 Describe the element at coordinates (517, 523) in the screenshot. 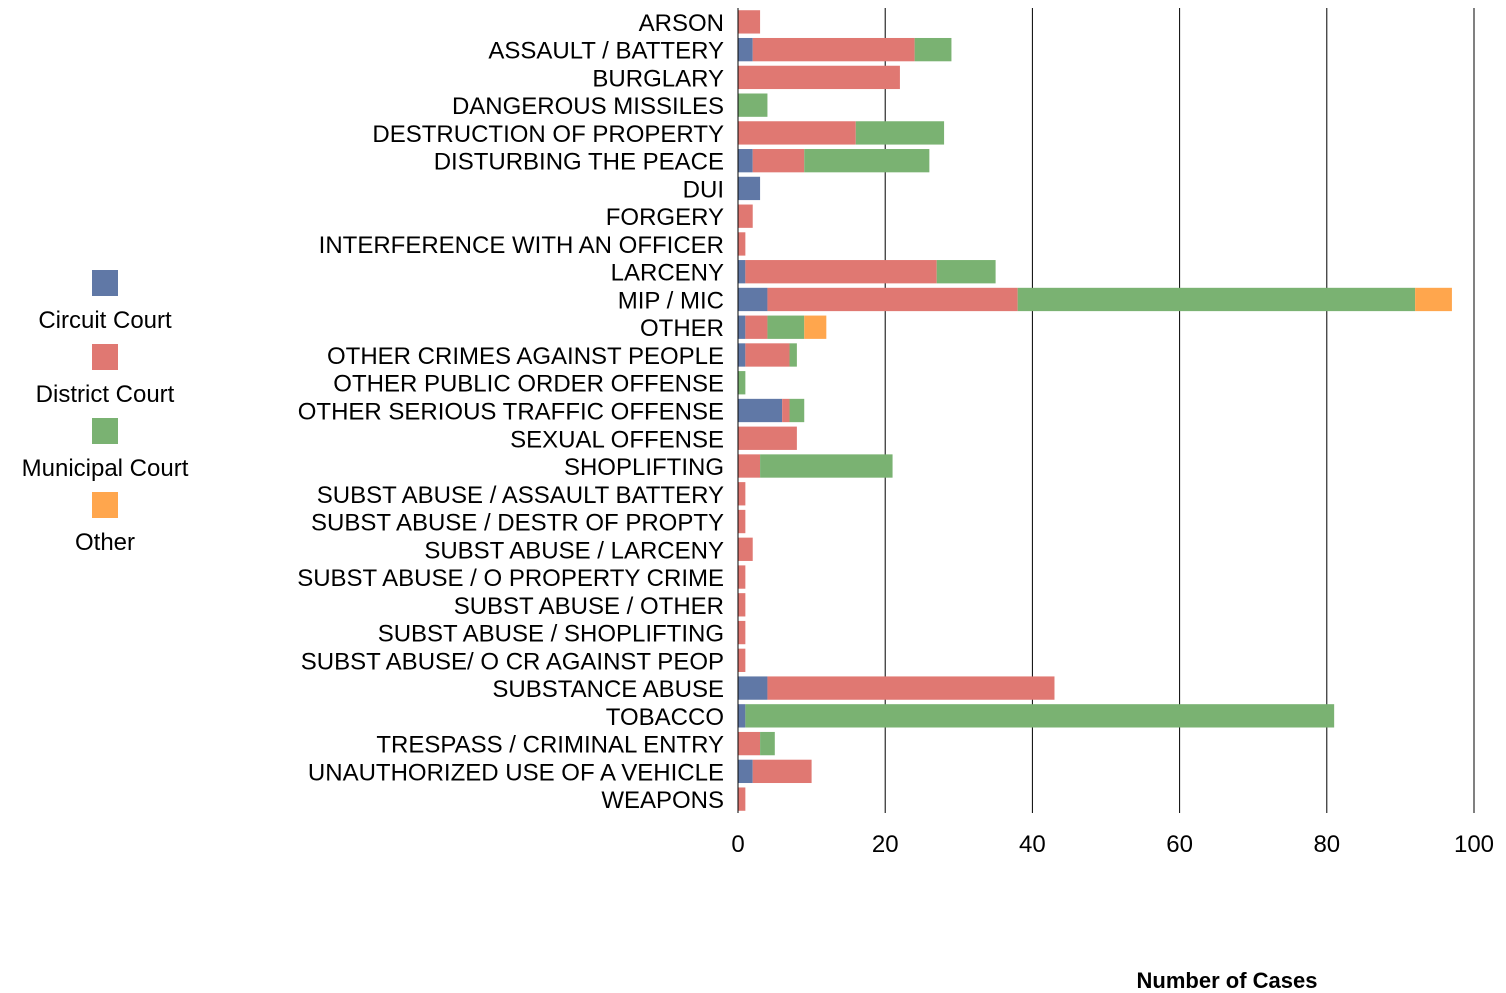

I see `category-label: SUBST ABUSE / DESTR OF PROPTY` at that location.